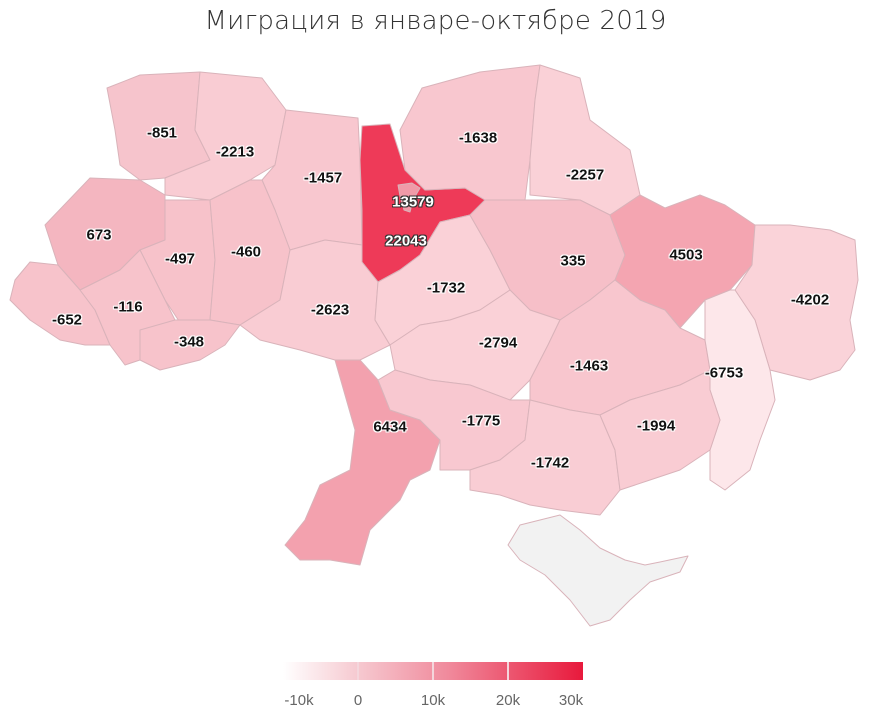 The width and height of the screenshot is (871, 713). Describe the element at coordinates (299, 700) in the screenshot. I see `legend-label-min: -10k` at that location.